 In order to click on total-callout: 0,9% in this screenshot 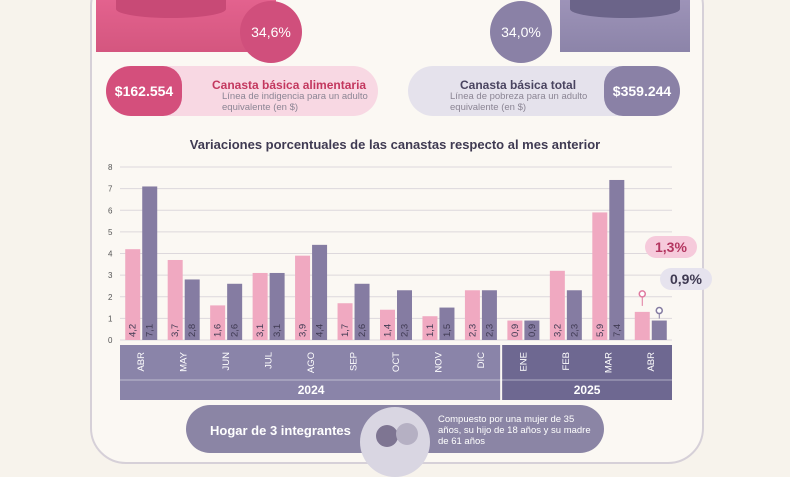, I will do `click(686, 279)`.